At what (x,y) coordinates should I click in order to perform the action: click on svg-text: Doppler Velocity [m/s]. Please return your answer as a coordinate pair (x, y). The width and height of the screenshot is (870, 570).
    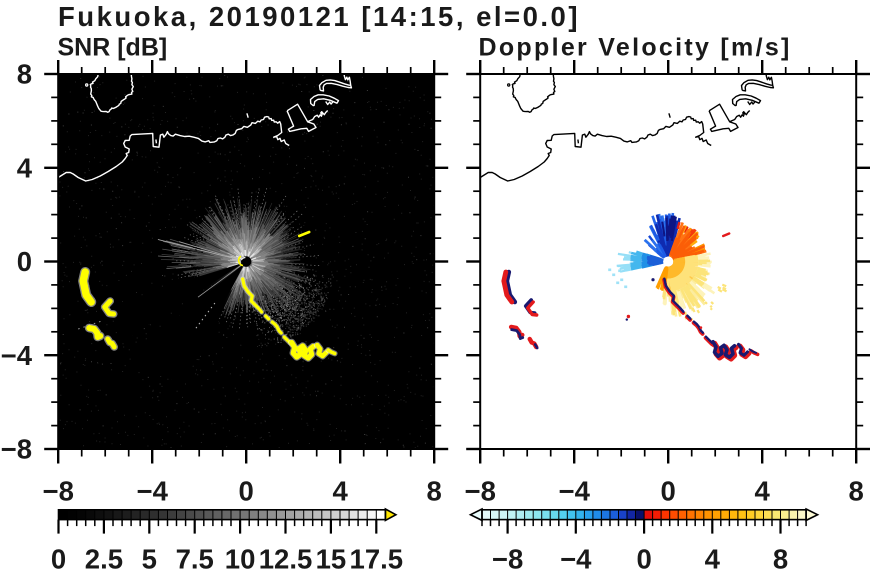
    Looking at the image, I should click on (635, 48).